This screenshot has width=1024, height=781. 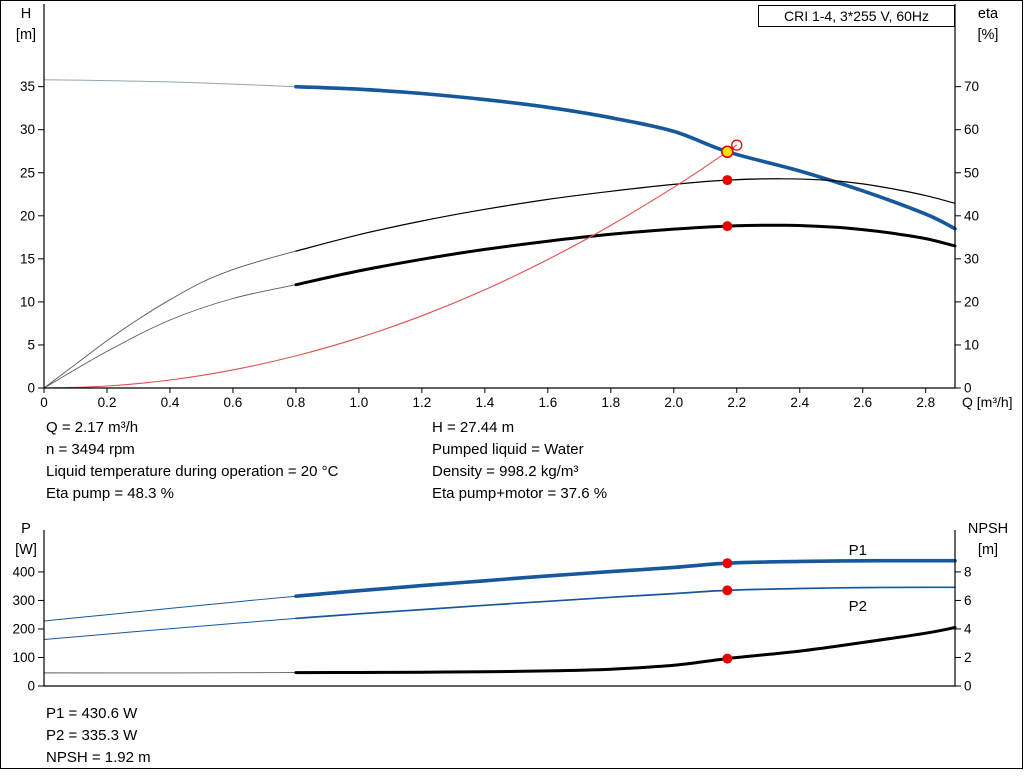 I want to click on axis-text: 300, so click(x=23, y=600).